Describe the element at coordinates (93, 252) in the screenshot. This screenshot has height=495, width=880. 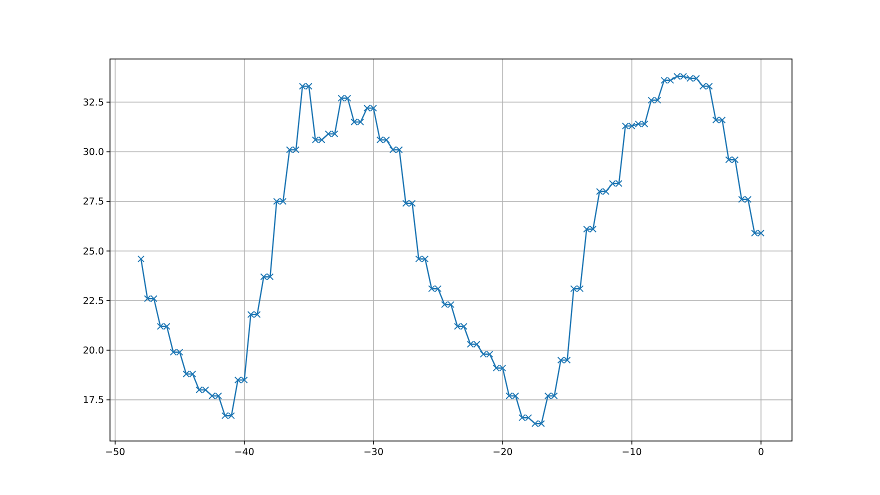
I see `y-tick-label: 25.0` at that location.